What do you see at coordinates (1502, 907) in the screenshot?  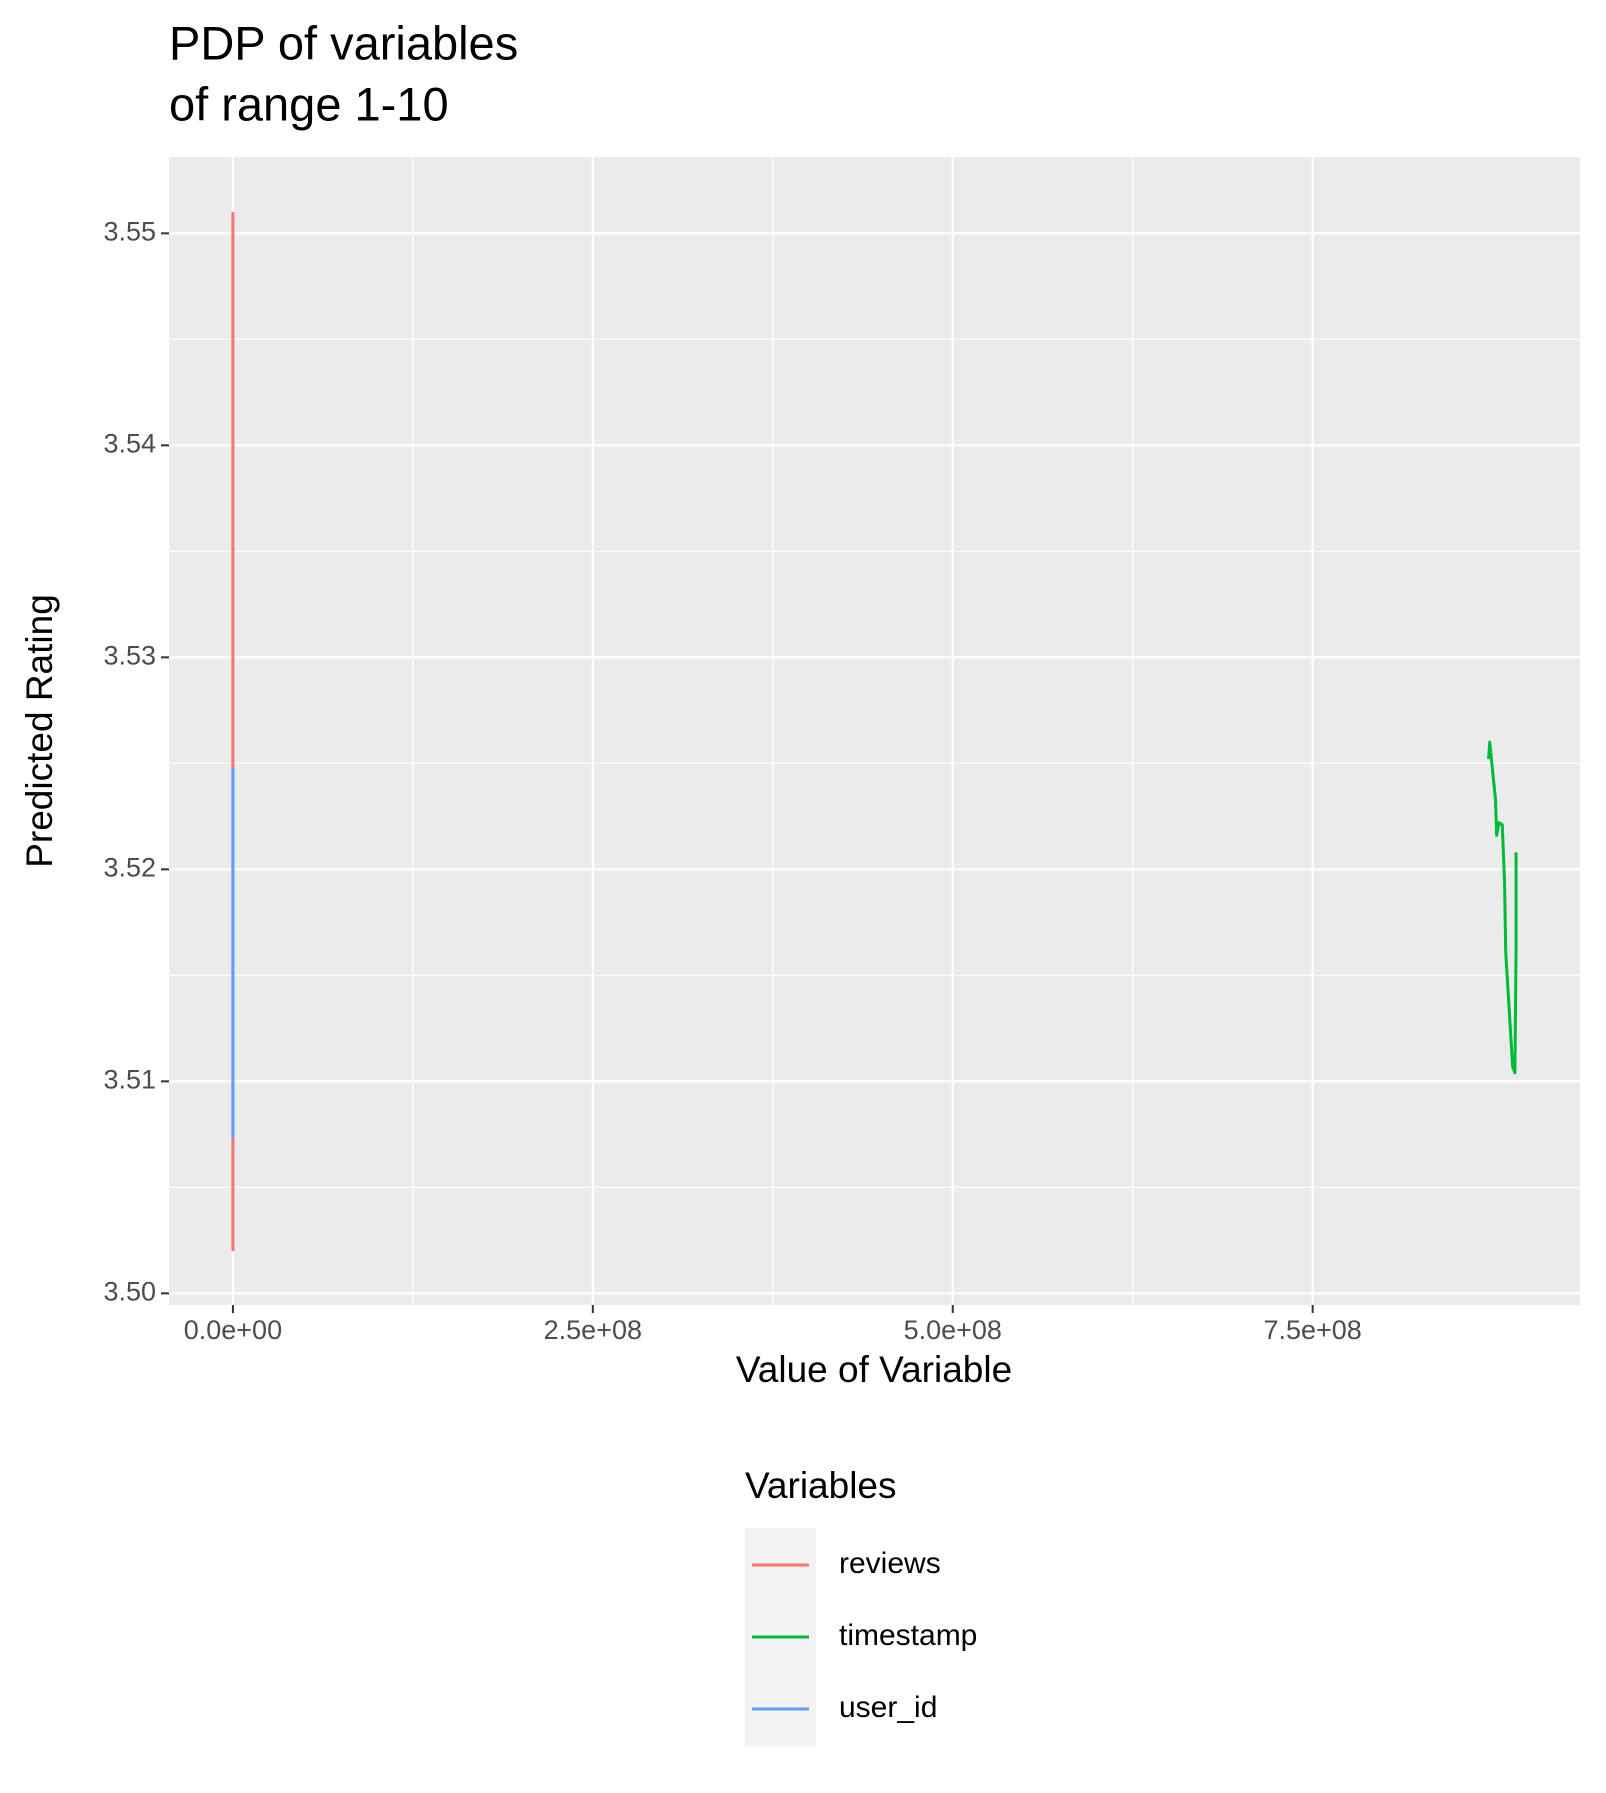 I see `series-line` at bounding box center [1502, 907].